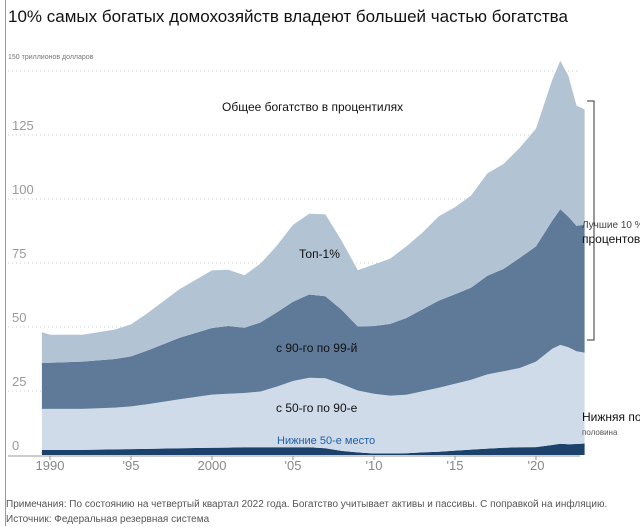 The height and width of the screenshot is (527, 640). I want to click on y-tick-label: 75, so click(19, 253).